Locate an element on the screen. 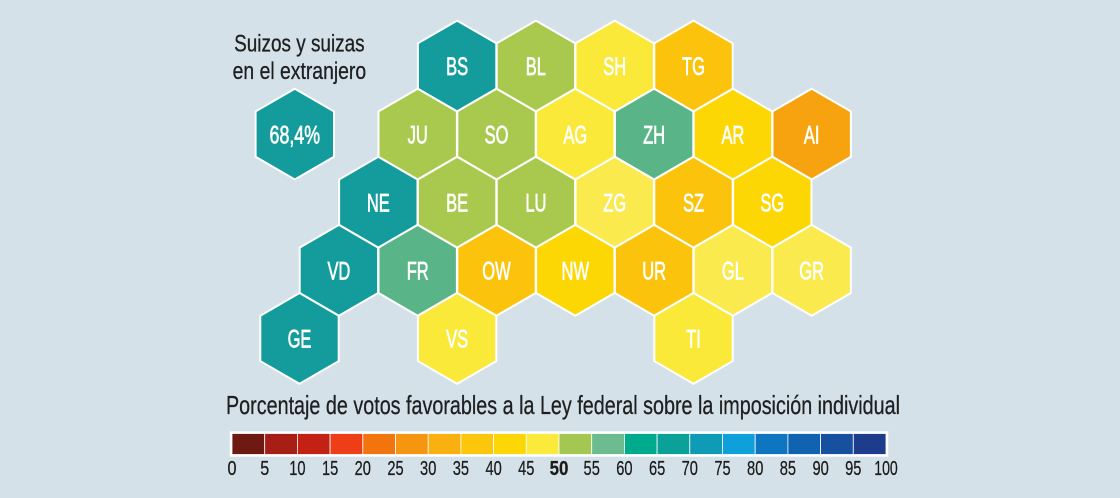 This screenshot has height=498, width=1120. svg-text: TI is located at coordinates (693, 340).